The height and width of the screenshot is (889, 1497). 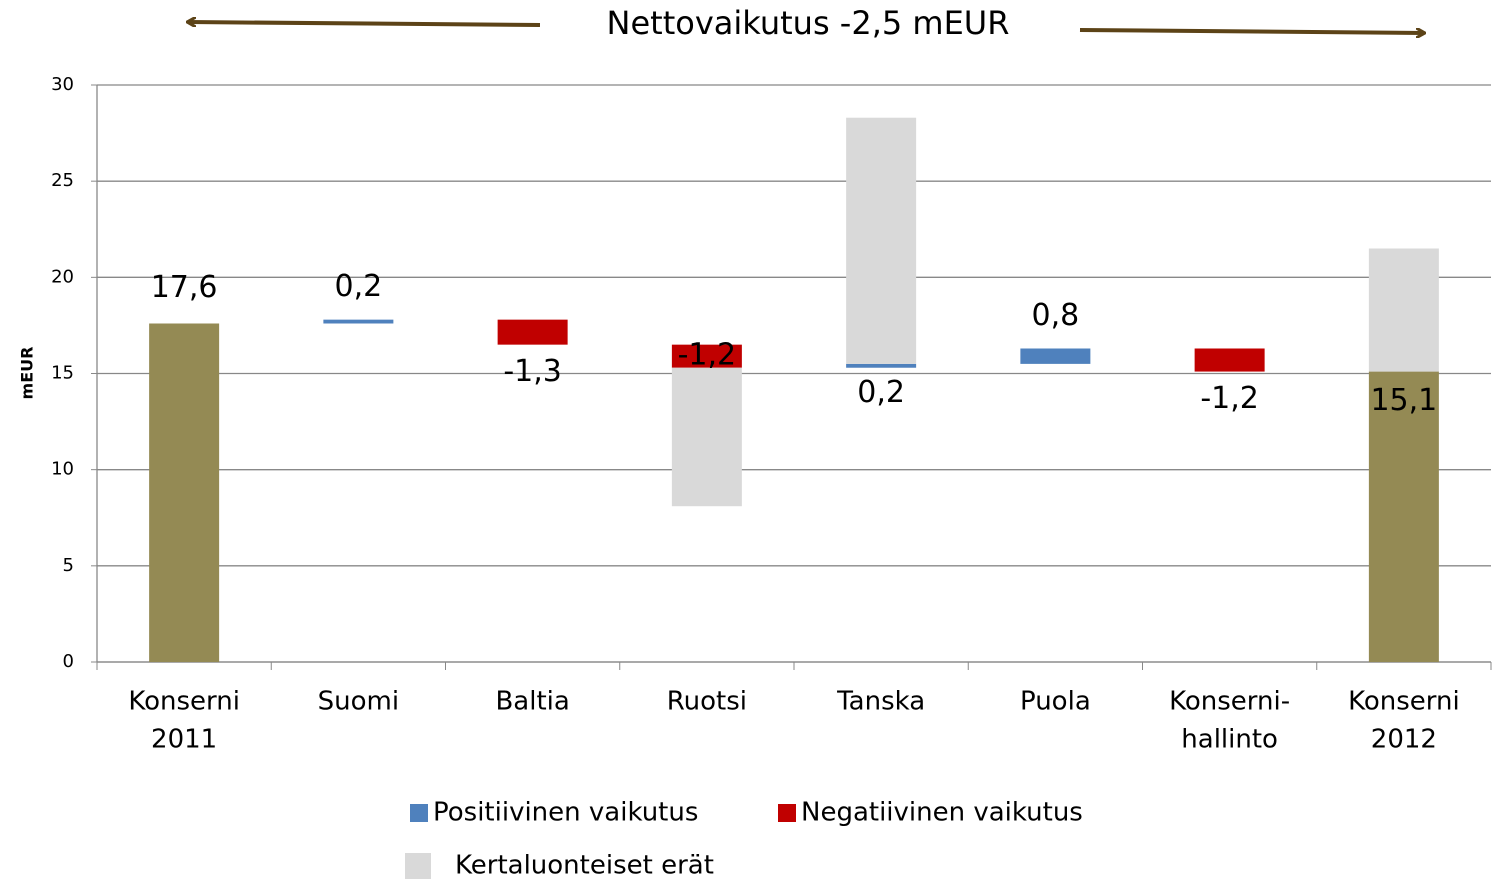 I want to click on data-label: 17,6, so click(x=184, y=287).